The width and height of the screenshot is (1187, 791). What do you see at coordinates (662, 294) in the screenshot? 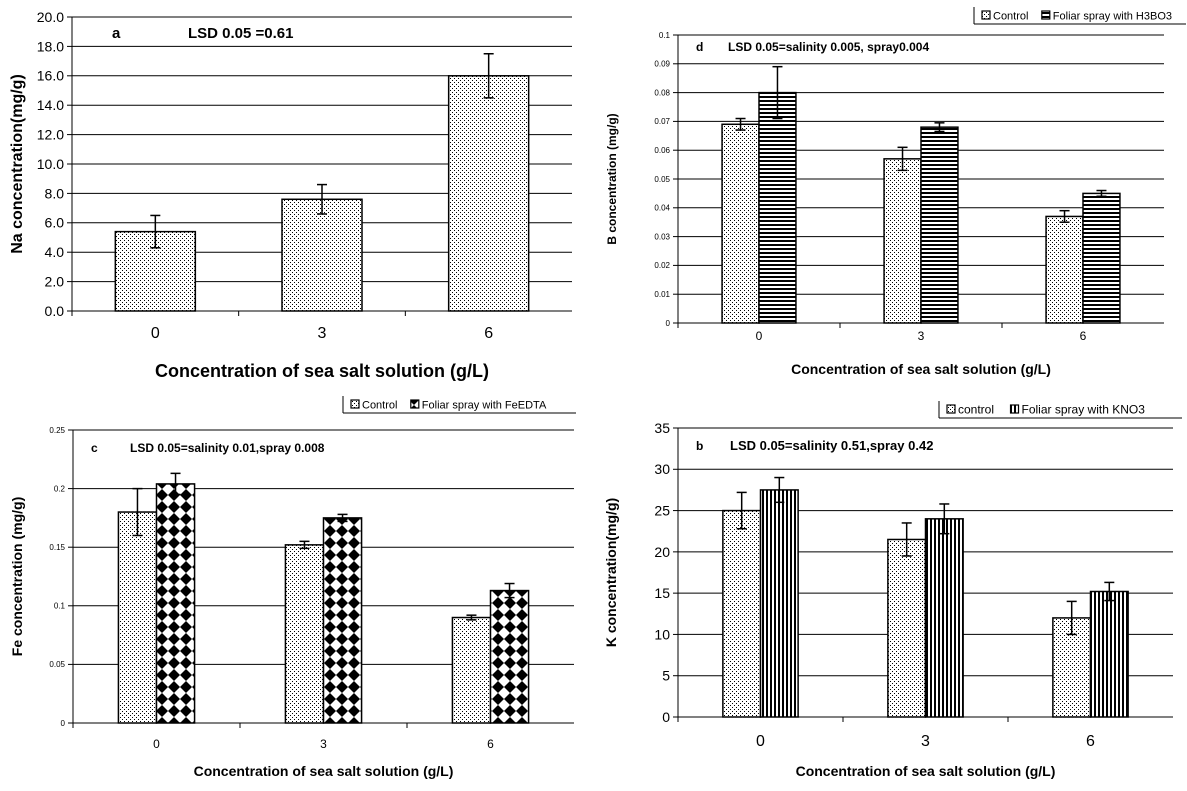
I see `y-tick-label: 0.01` at bounding box center [662, 294].